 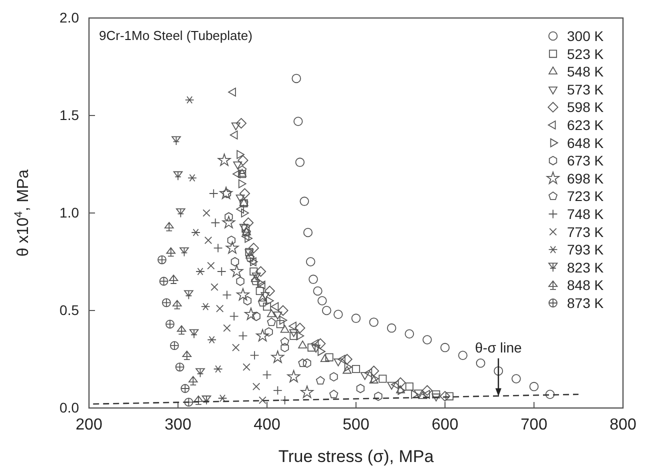 I want to click on annotation: θ-σ line, so click(x=498, y=347).